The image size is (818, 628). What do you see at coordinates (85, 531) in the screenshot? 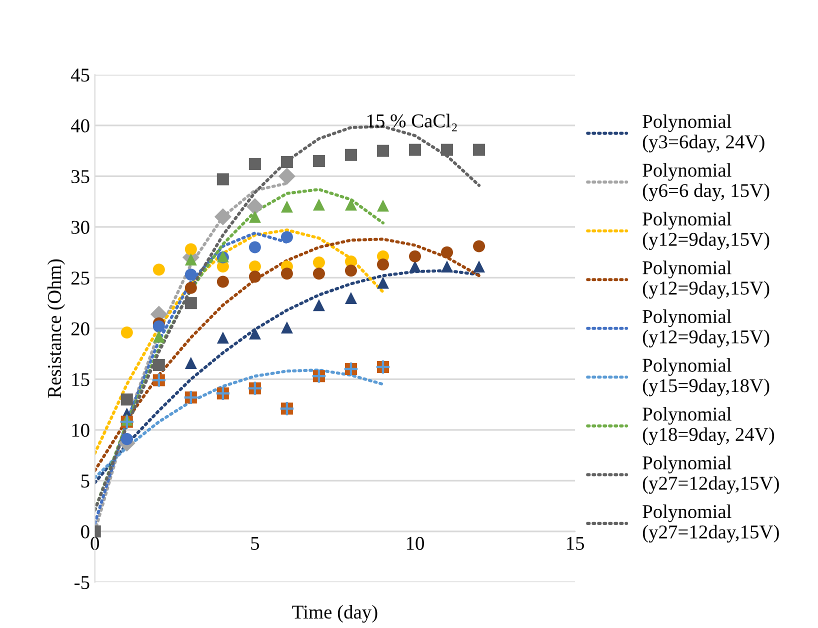
I see `y-tick-label: 0` at bounding box center [85, 531].